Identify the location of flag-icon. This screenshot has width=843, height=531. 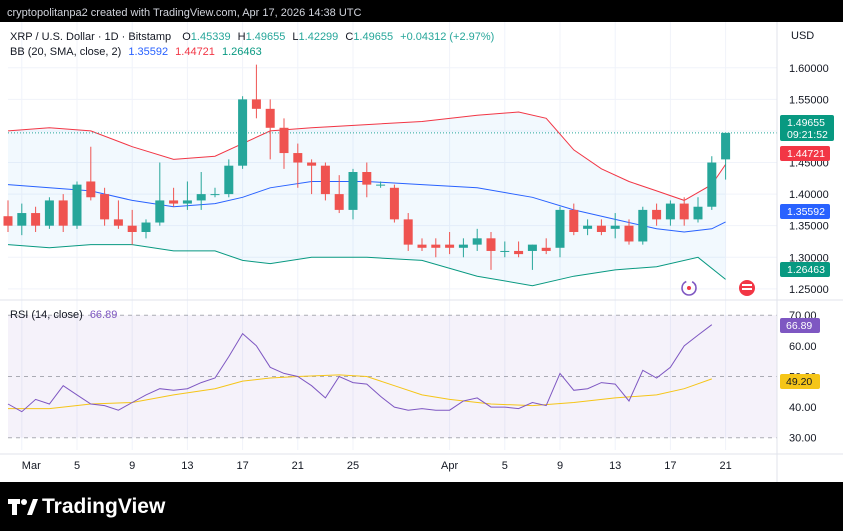
(747, 288).